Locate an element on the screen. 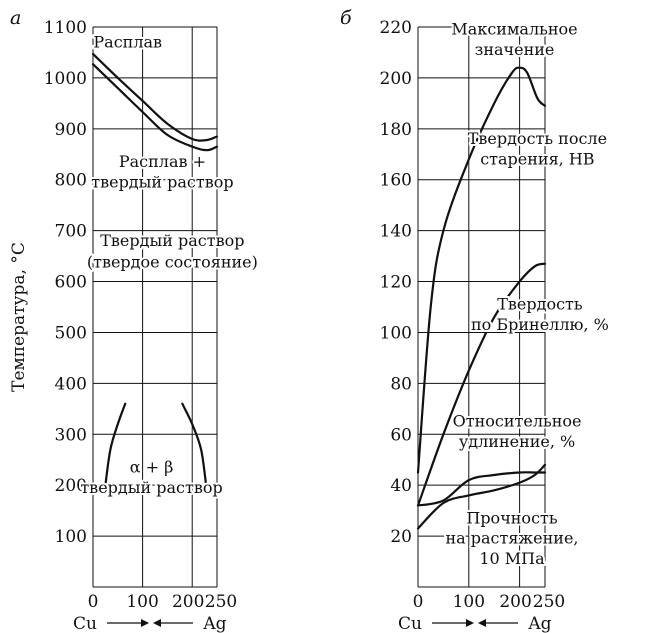 This screenshot has width=645, height=633. y-tick-label: 40 is located at coordinates (401, 486).